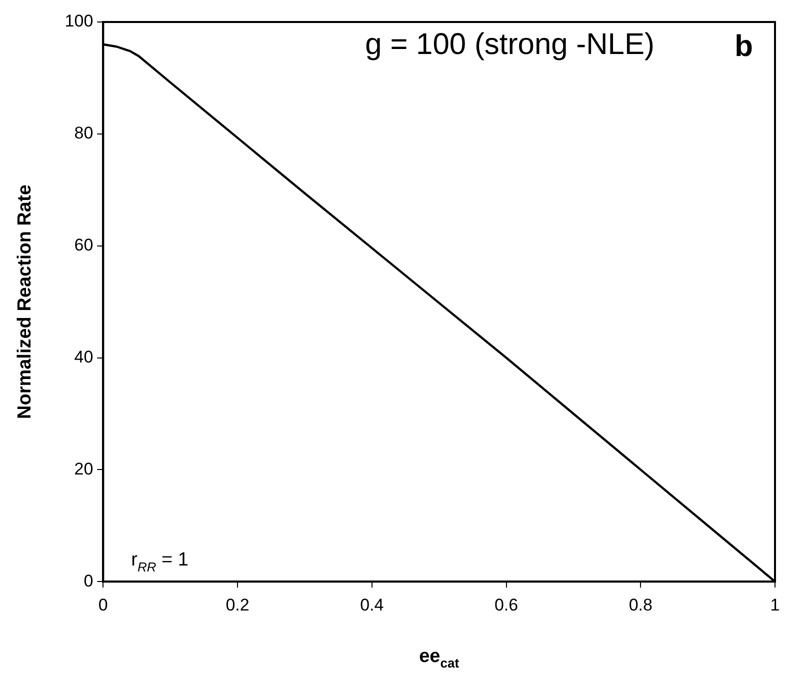 Image resolution: width=789 pixels, height=682 pixels. I want to click on y-axis-title: Normalized Reaction Rate, so click(25, 302).